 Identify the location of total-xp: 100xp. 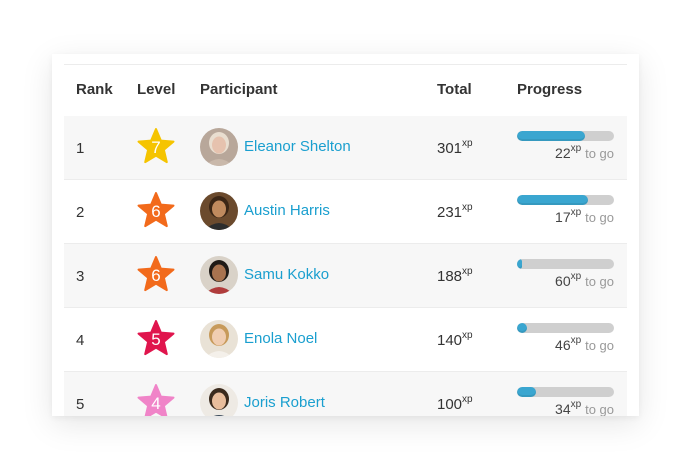
(455, 403).